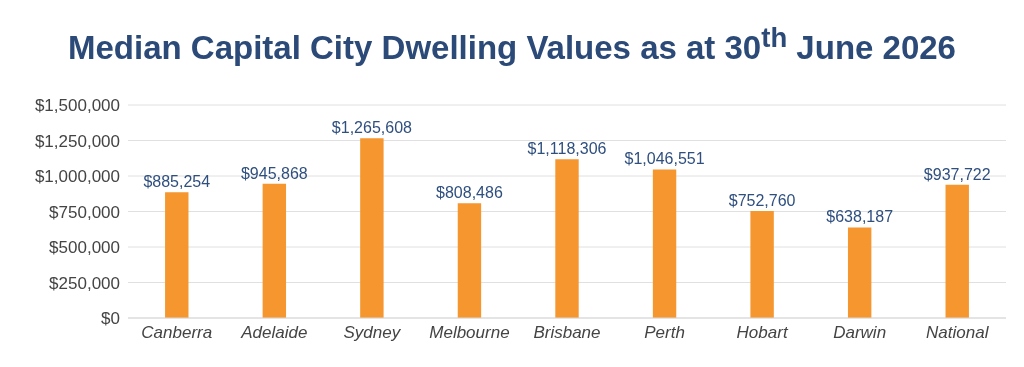 This screenshot has width=1024, height=367. What do you see at coordinates (77, 141) in the screenshot?
I see `y-tick-label: $1,250,000` at bounding box center [77, 141].